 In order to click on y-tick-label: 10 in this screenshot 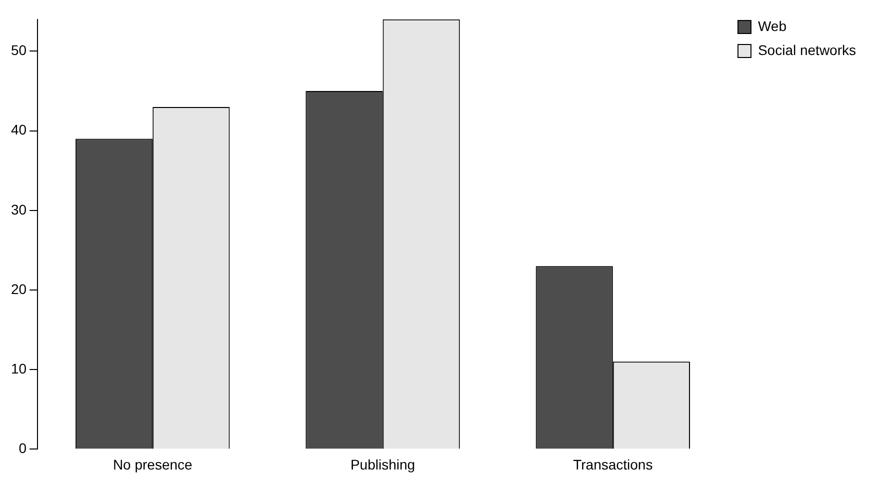, I will do `click(18, 368)`.